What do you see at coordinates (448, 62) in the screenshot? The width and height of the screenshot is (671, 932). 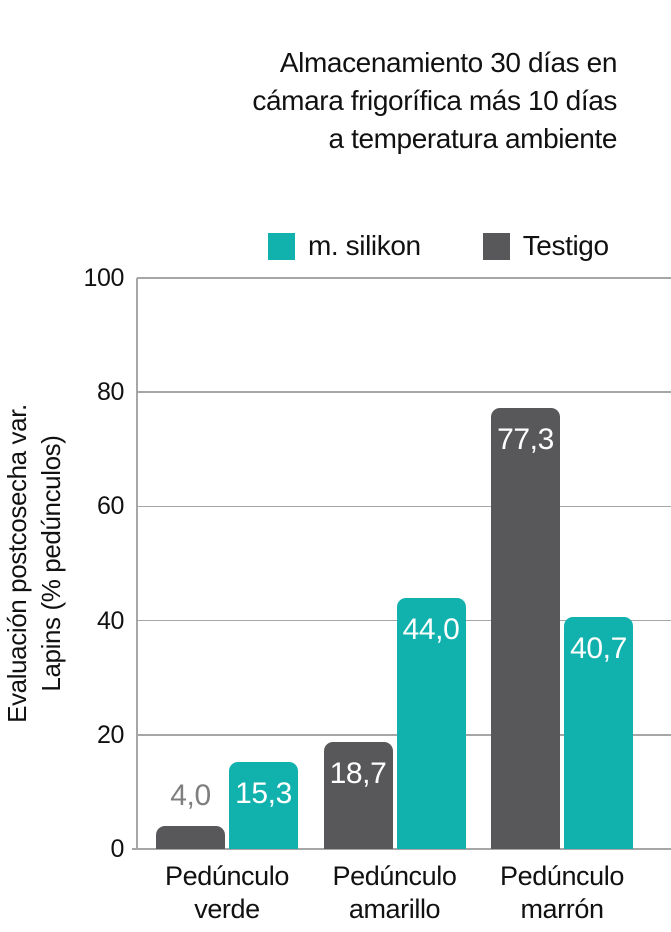 I see `chart-title-line-1: Almacenamiento 30 días en` at bounding box center [448, 62].